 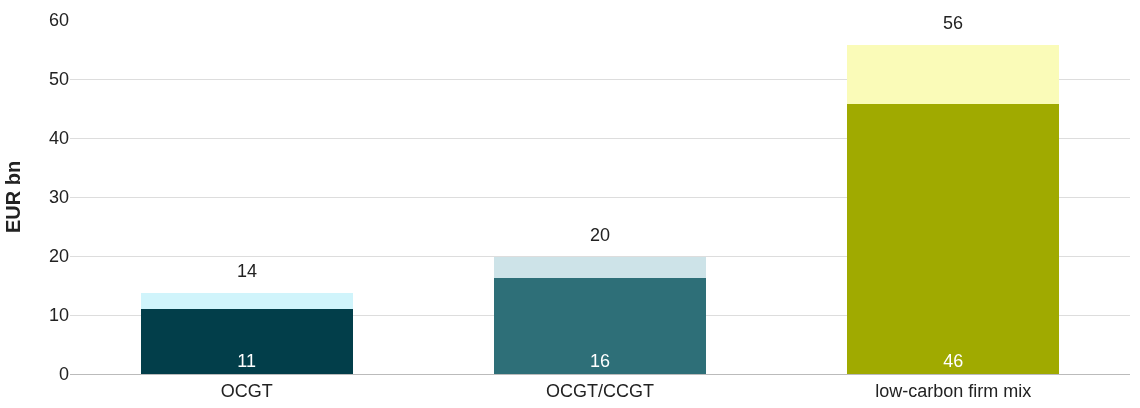 What do you see at coordinates (58, 79) in the screenshot?
I see `y-tick-label: 50` at bounding box center [58, 79].